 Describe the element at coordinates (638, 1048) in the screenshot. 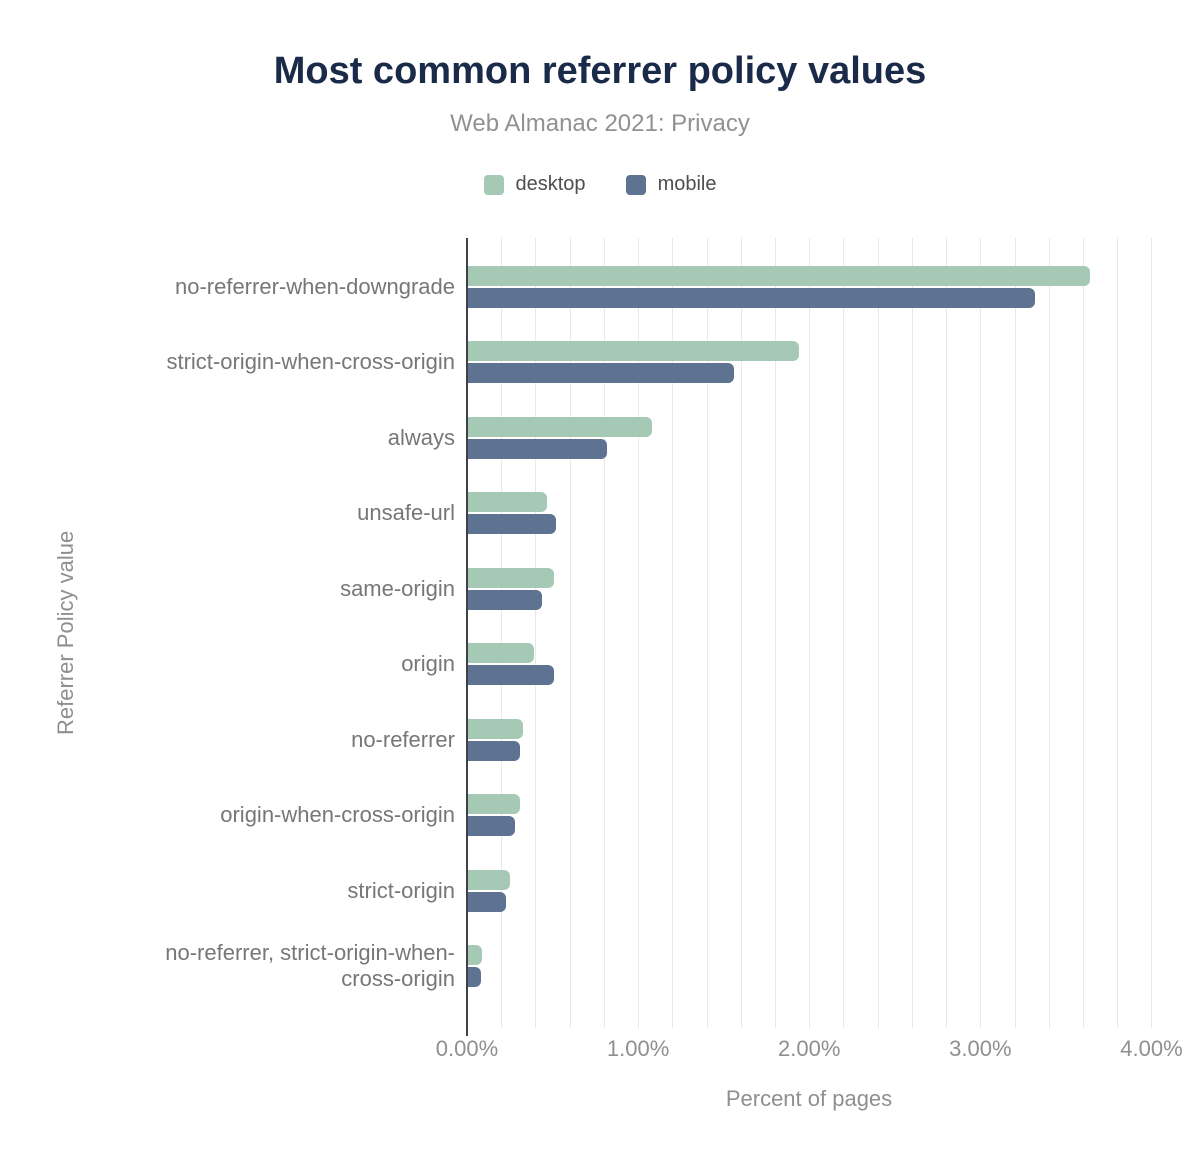

I see `x-tick-label: 1.00%` at that location.